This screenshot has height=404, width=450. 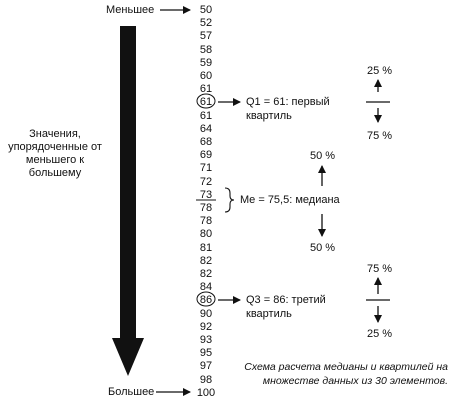 I want to click on value-item: 57, so click(x=206, y=36).